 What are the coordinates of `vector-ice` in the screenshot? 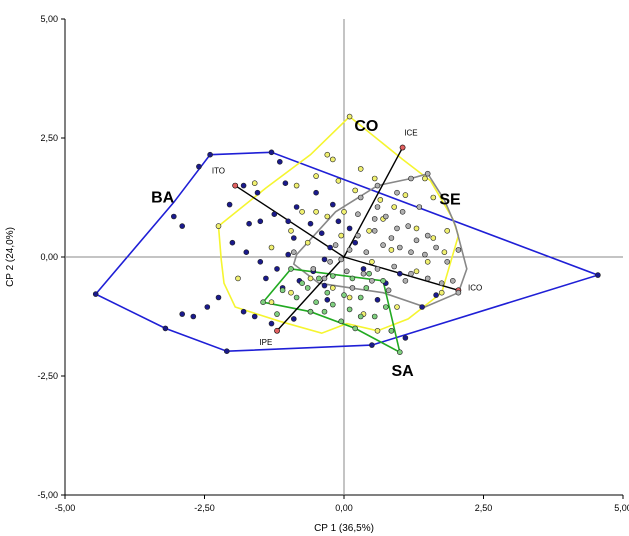 It's located at (373, 202).